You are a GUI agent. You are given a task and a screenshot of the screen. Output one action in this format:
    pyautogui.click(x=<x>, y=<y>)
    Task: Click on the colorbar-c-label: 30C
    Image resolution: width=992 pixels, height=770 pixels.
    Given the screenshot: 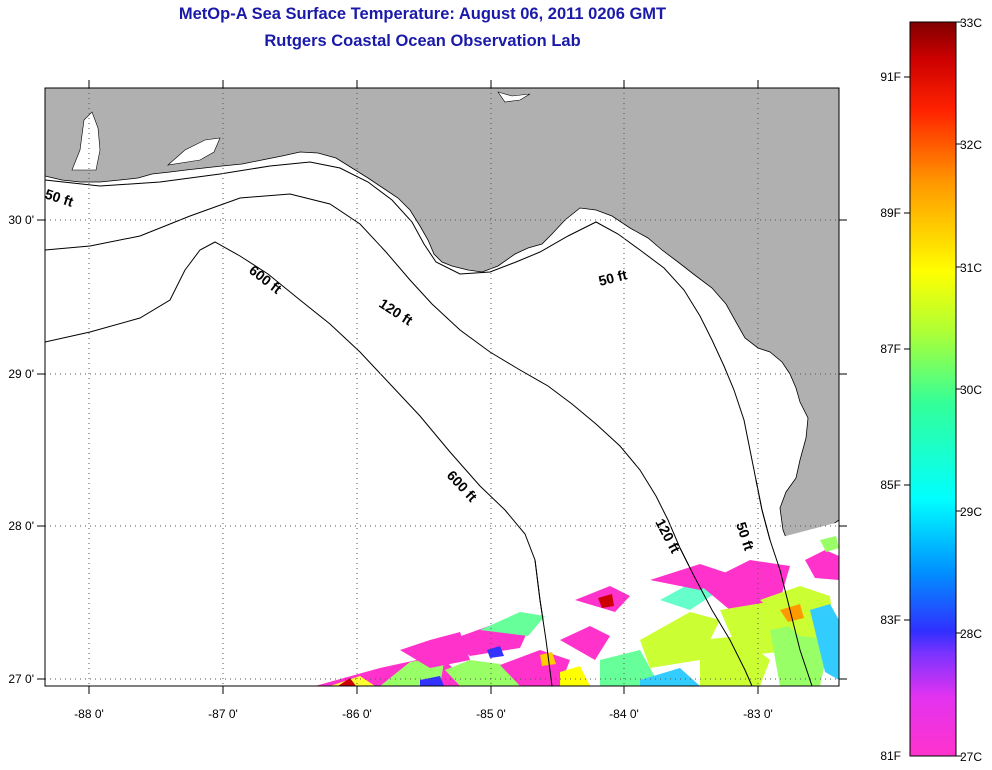 What is the action you would take?
    pyautogui.click(x=971, y=390)
    